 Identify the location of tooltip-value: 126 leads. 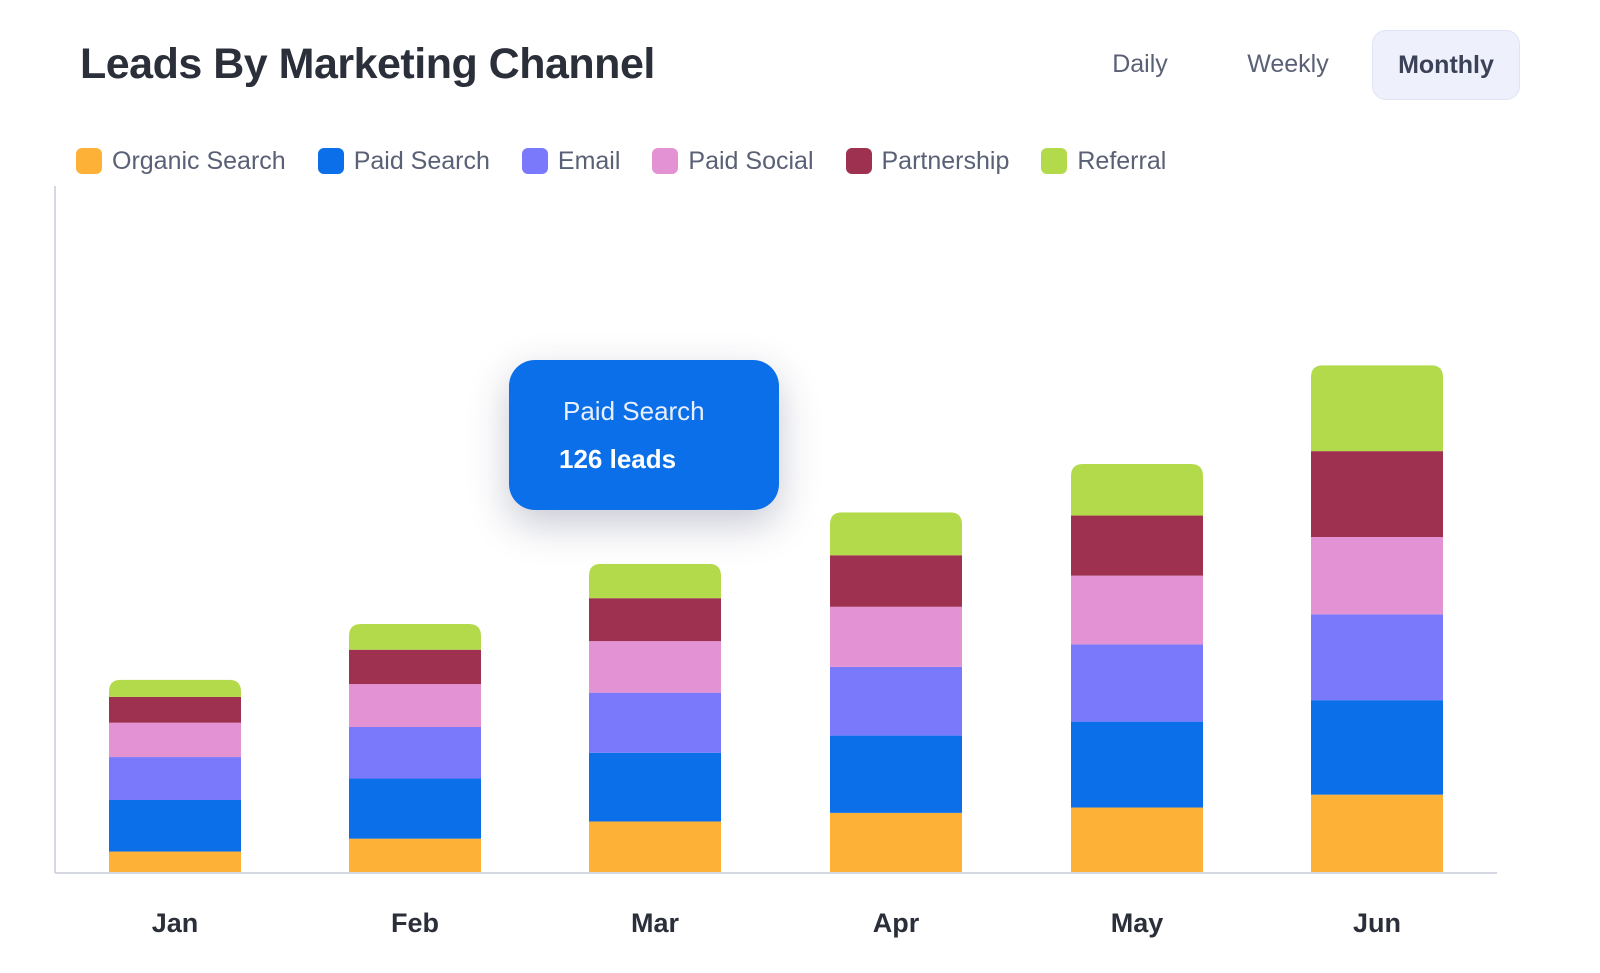
(618, 459).